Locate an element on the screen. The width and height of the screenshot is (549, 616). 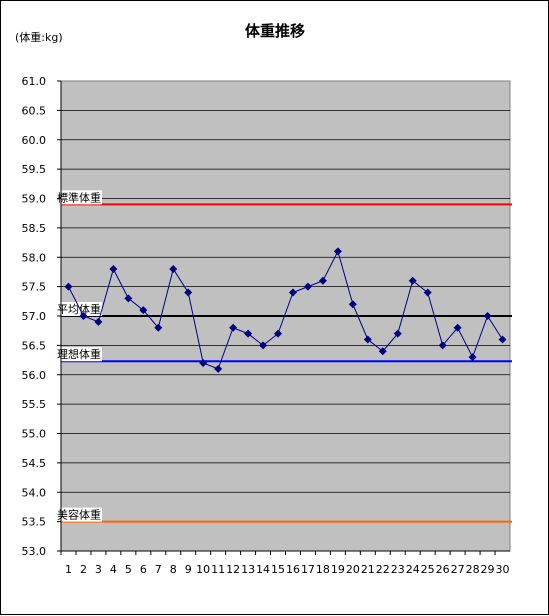
x-tick-label: 29 is located at coordinates (488, 569).